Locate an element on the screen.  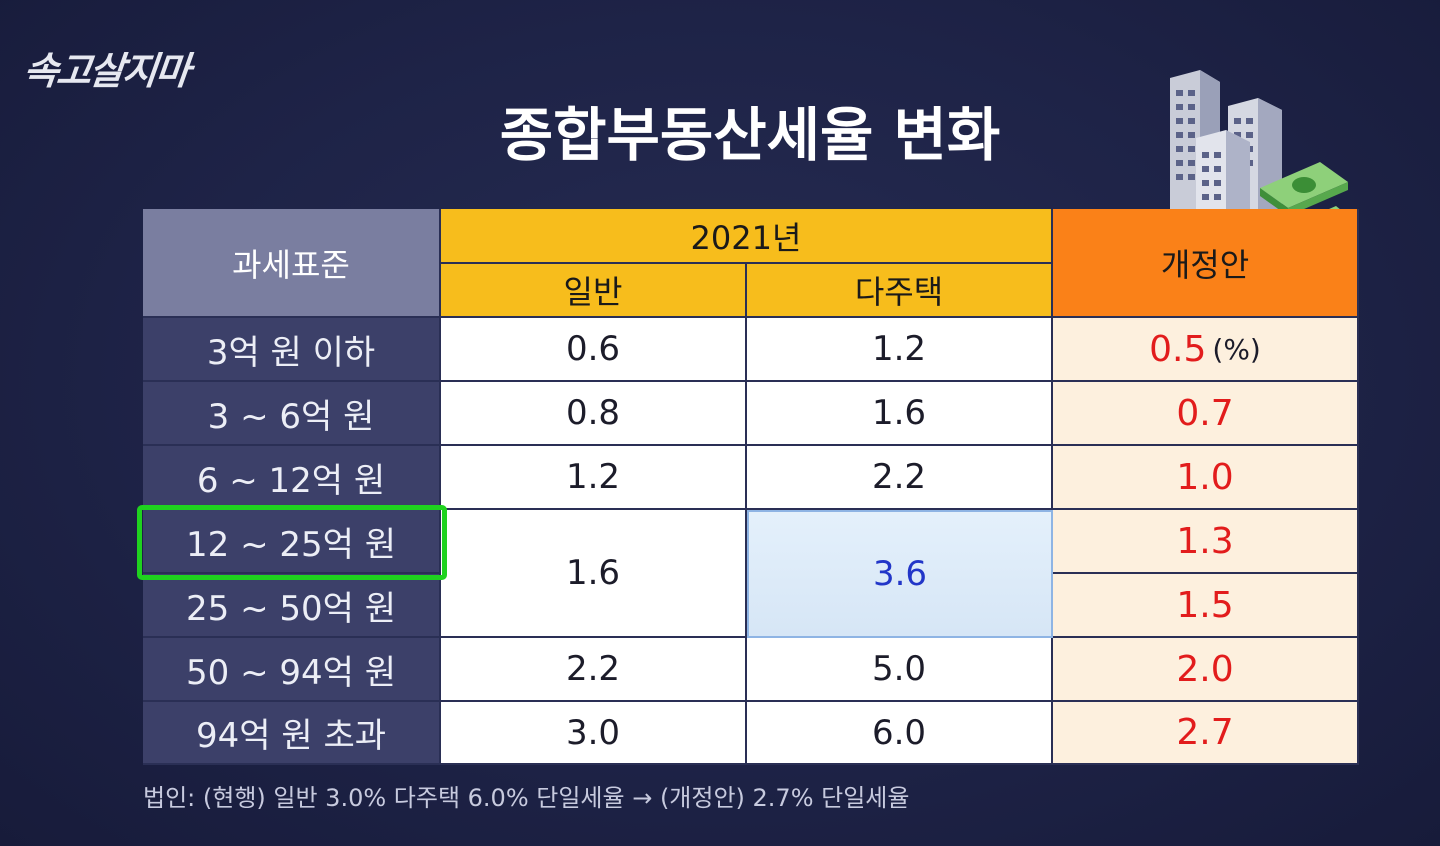
table-cell-multi: 1.2 is located at coordinates (900, 350).